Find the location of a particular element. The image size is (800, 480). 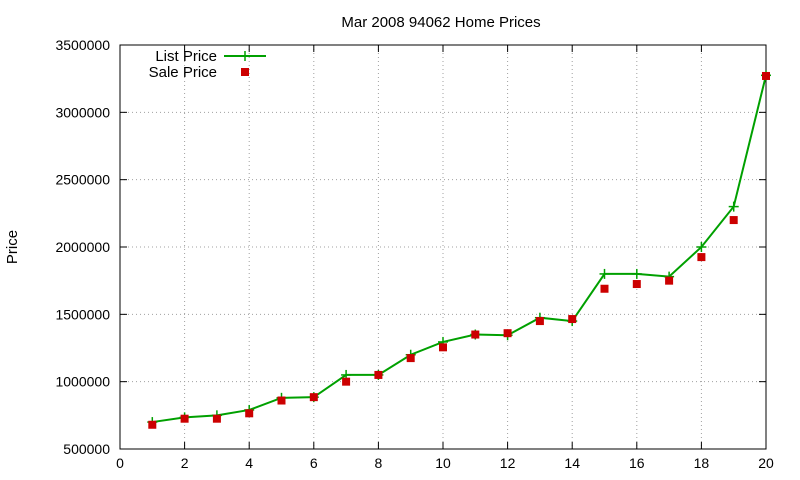

x-tick-label: 0 is located at coordinates (120, 463).